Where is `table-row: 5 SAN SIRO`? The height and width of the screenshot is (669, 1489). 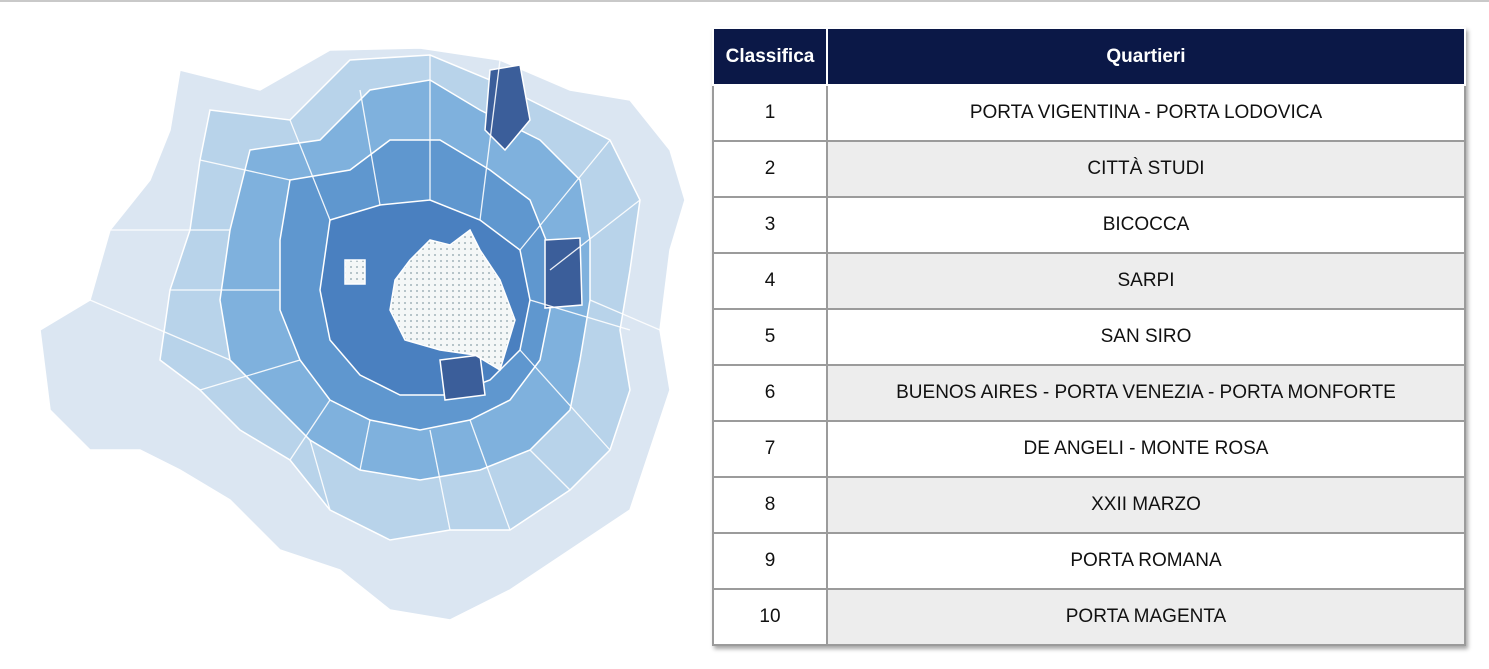
table-row: 5 SAN SIRO is located at coordinates (1089, 337).